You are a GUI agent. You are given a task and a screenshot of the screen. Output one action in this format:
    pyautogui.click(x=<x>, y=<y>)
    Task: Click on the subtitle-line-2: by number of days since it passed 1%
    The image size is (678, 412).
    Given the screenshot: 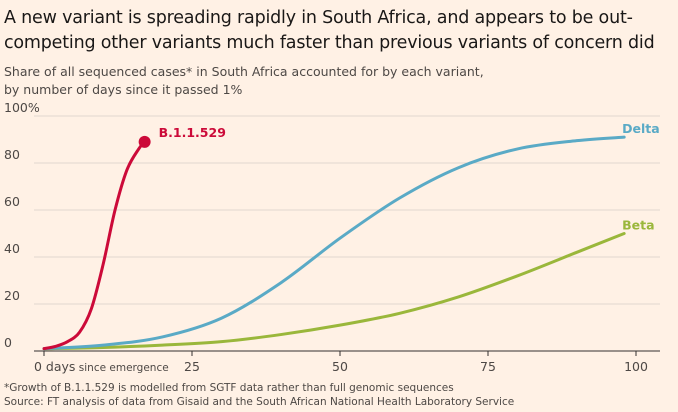 What is the action you would take?
    pyautogui.click(x=123, y=89)
    